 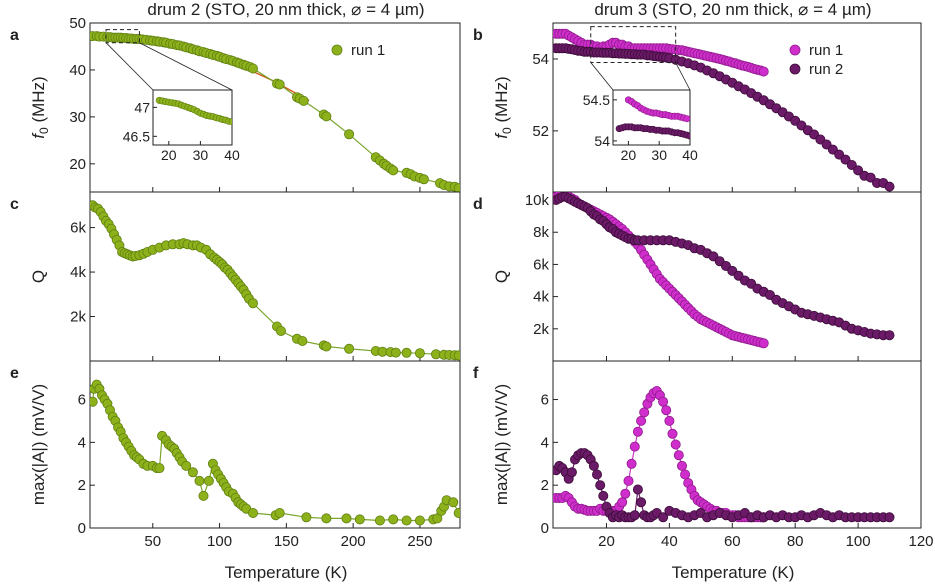 What do you see at coordinates (38, 444) in the screenshot?
I see `y-axis-label-e: max(|A|) (mV/V)` at bounding box center [38, 444].